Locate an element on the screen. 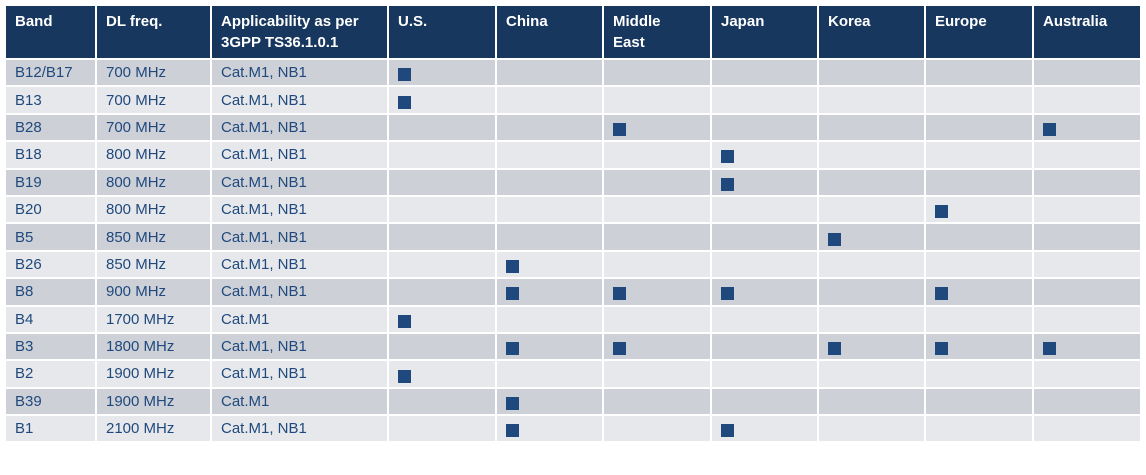 Image resolution: width=1146 pixels, height=475 pixels. band-row: B3 1800 MHz Cat.M1, NB1 is located at coordinates (573, 346).